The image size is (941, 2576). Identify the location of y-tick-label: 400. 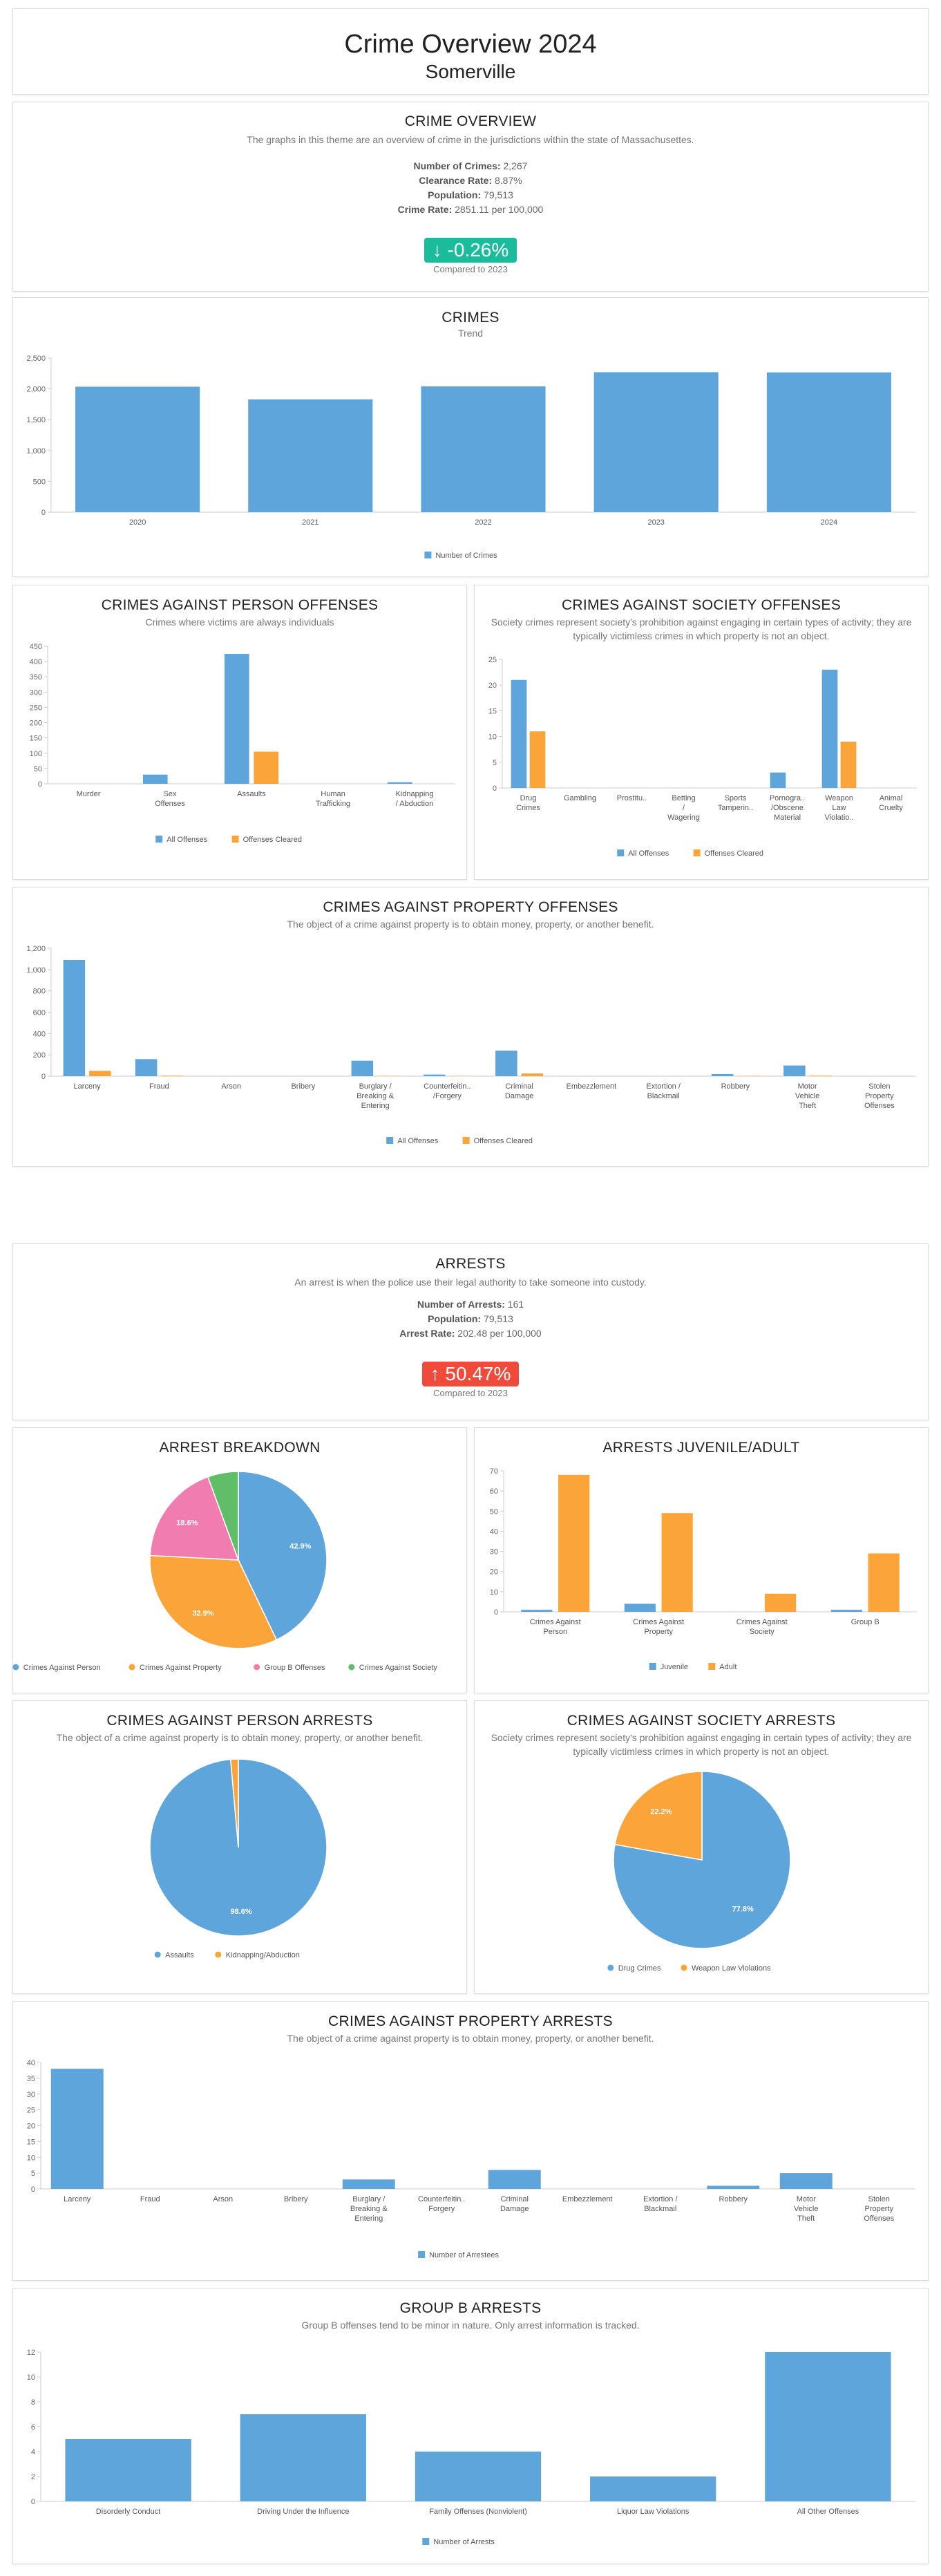
(36, 662).